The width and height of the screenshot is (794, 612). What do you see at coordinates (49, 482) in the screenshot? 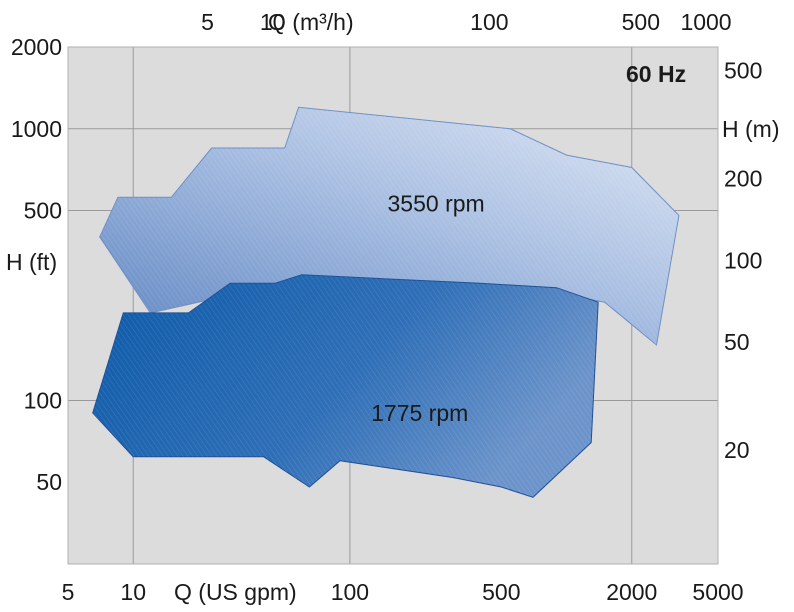
I see `y-left-tick-label: 50` at bounding box center [49, 482].